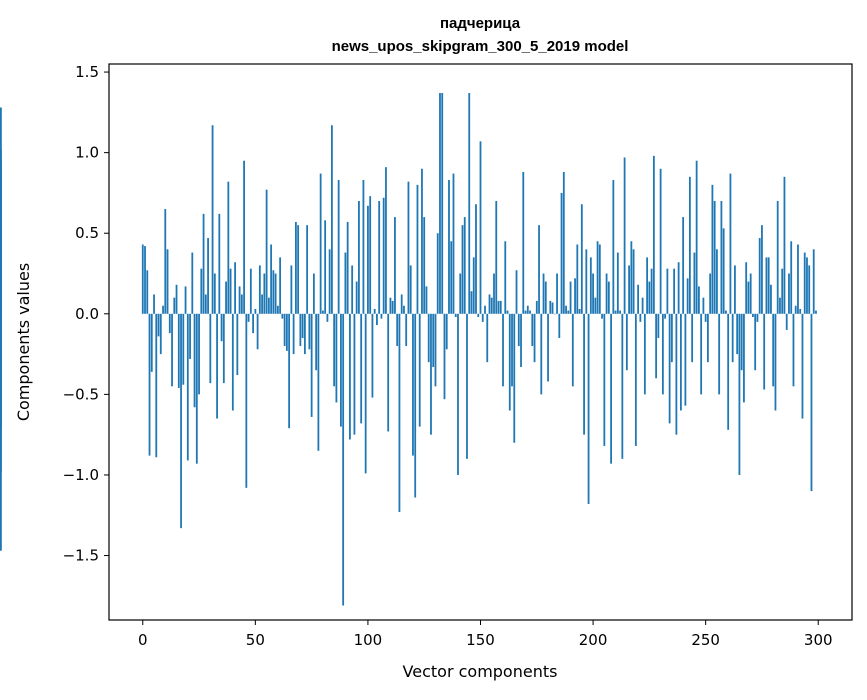 This screenshot has height=700, width=867. I want to click on y-axis-label: Components values, so click(23, 342).